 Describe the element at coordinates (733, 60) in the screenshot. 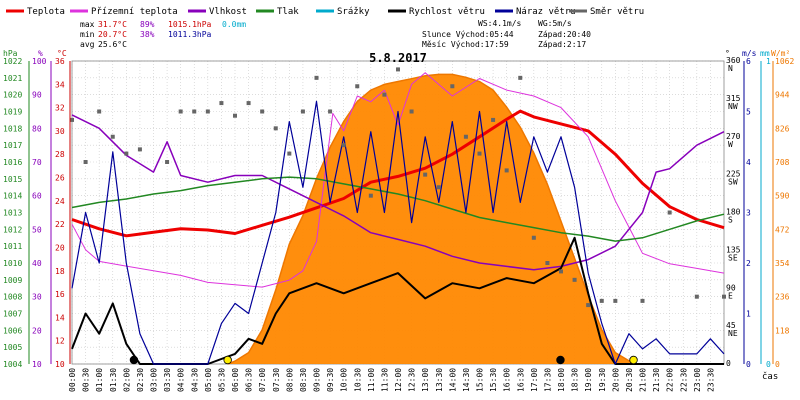

I see `deg-tick-label: 360` at that location.